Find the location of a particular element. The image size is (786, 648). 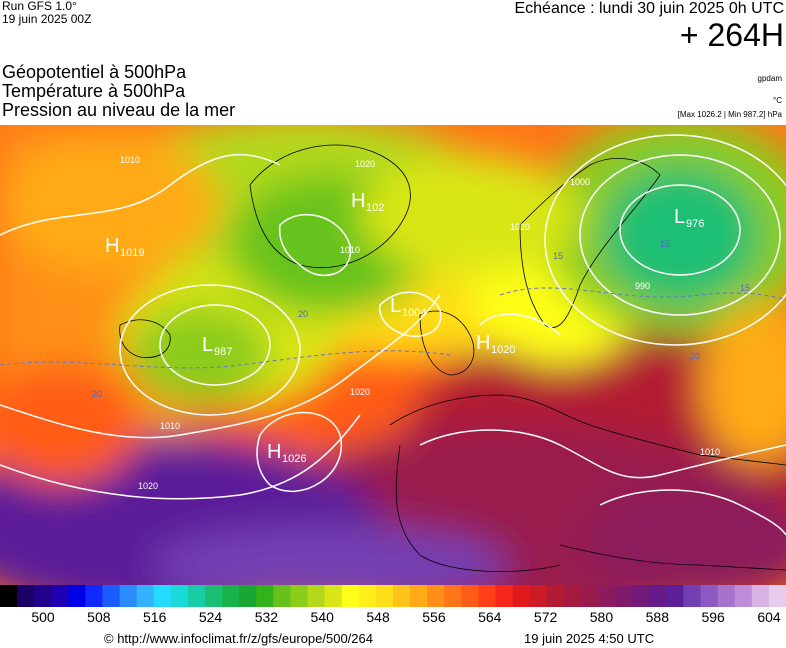

colorbar-tick-label: 524 is located at coordinates (210, 617).